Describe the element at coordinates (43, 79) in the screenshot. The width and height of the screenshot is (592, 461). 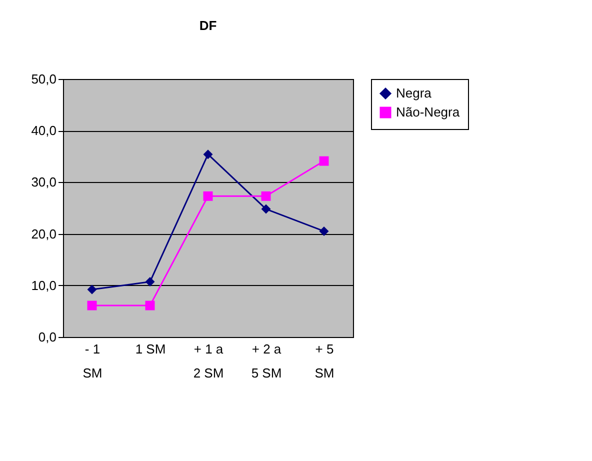
I see `y-tick-label: 50,0` at that location.